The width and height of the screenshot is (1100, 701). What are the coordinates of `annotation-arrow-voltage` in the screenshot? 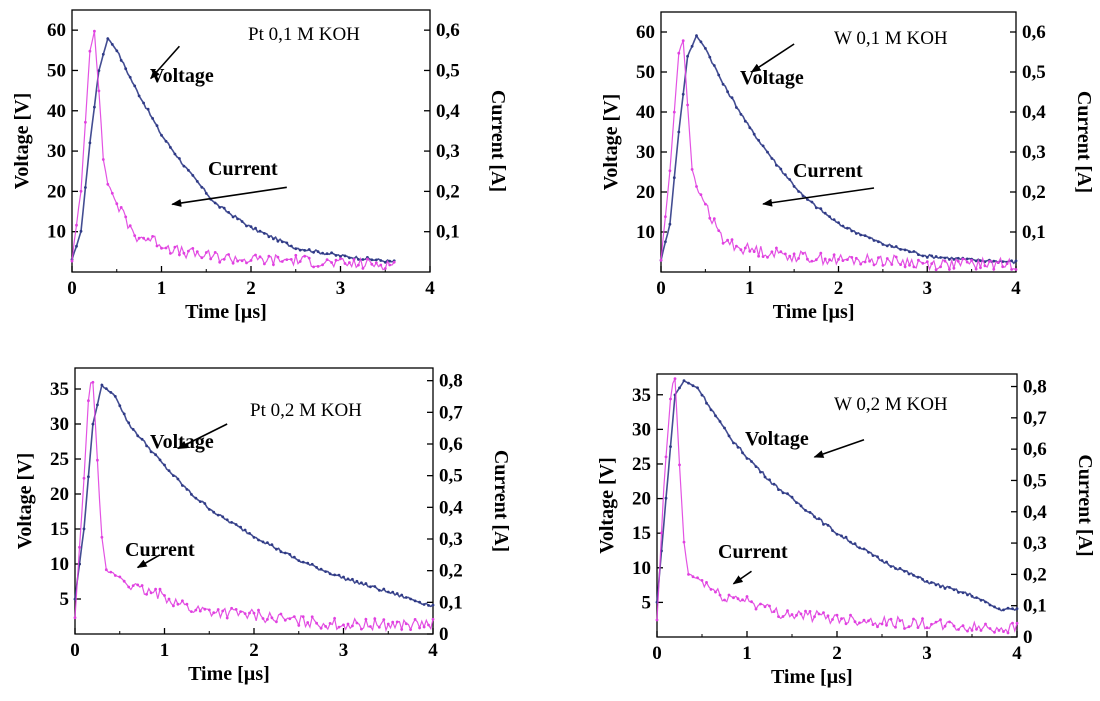 It's located at (839, 448).